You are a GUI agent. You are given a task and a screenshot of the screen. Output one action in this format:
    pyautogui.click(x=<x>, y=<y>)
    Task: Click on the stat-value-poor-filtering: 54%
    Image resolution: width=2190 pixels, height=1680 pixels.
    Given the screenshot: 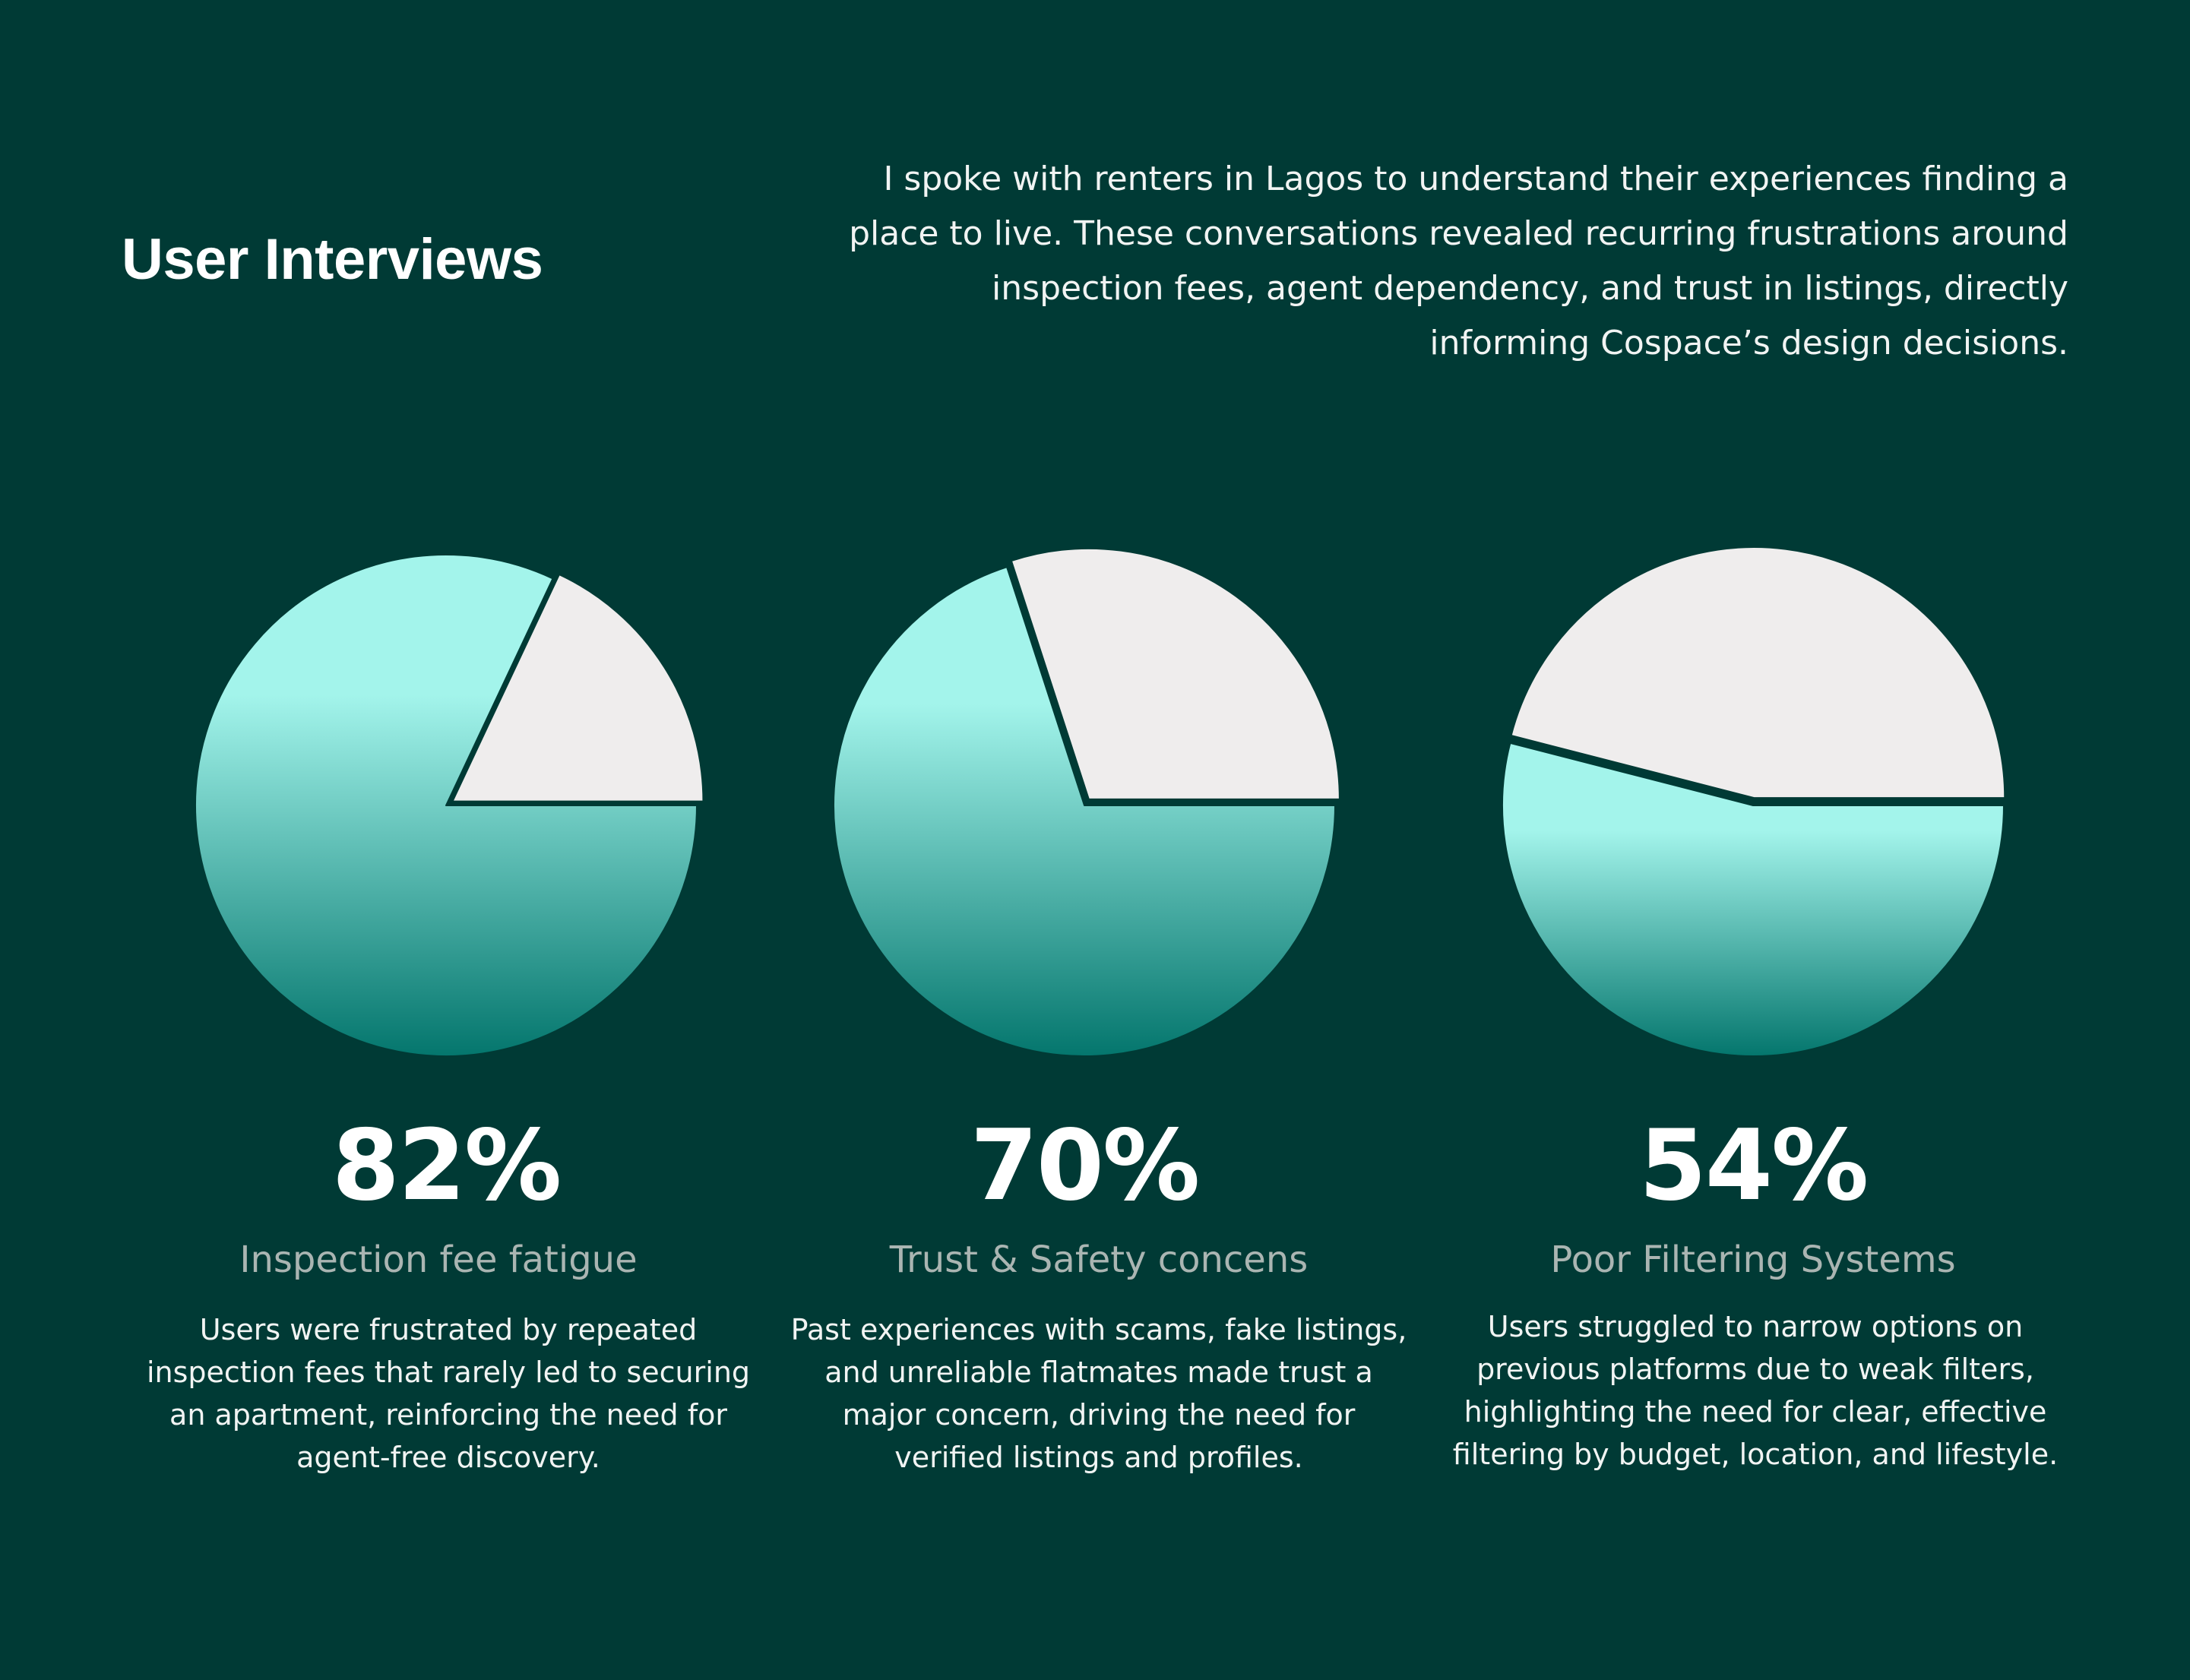 What is the action you would take?
    pyautogui.click(x=1753, y=1166)
    